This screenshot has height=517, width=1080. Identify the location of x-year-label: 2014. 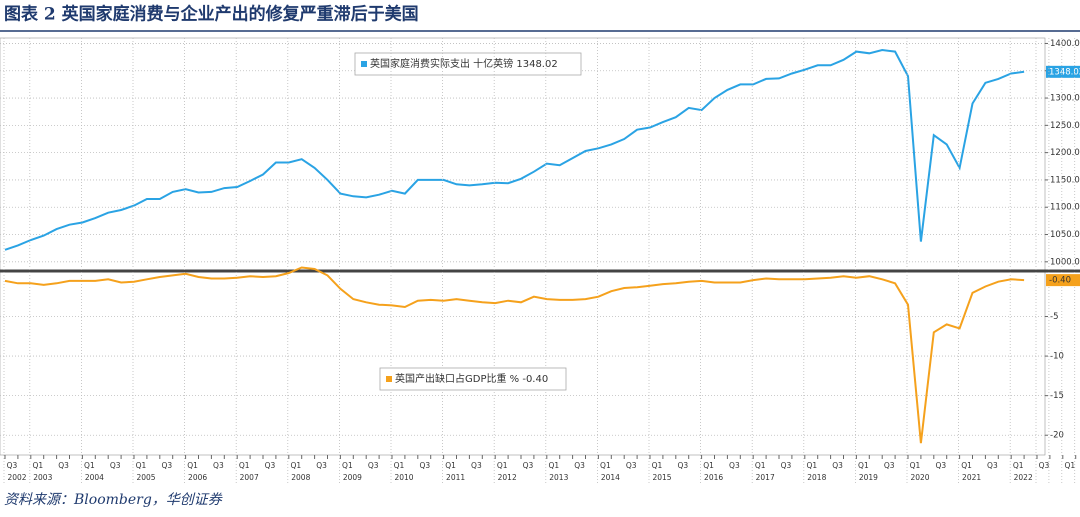
(610, 477).